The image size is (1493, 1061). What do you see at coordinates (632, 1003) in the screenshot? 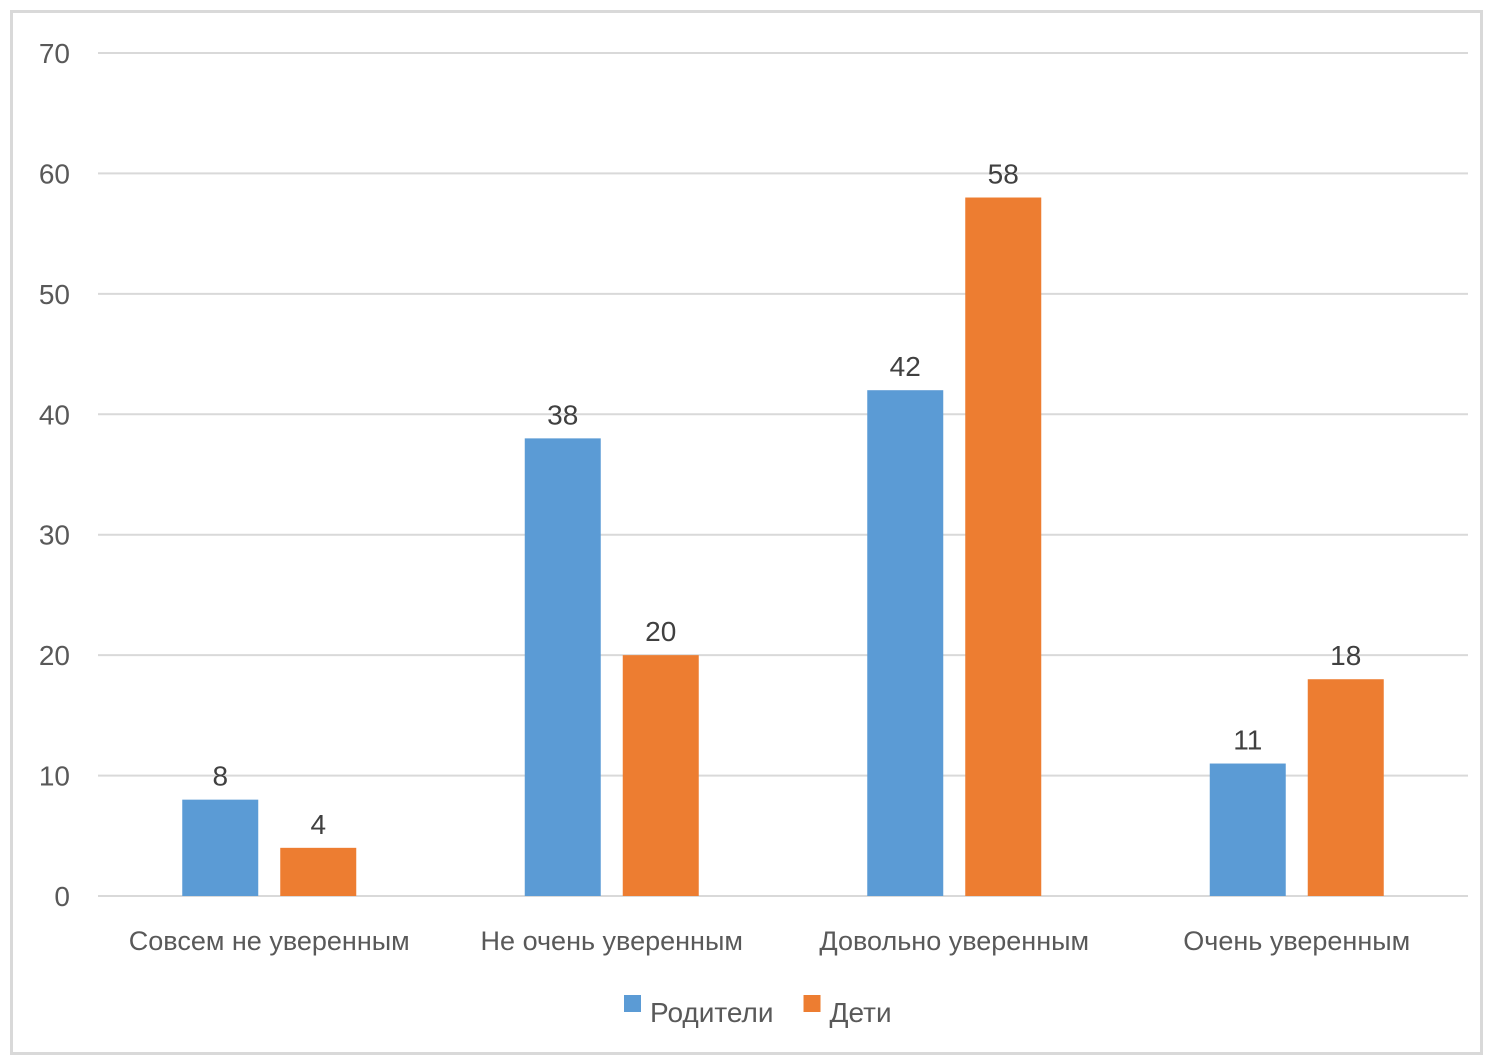
I see `legend-swatch-parents` at bounding box center [632, 1003].